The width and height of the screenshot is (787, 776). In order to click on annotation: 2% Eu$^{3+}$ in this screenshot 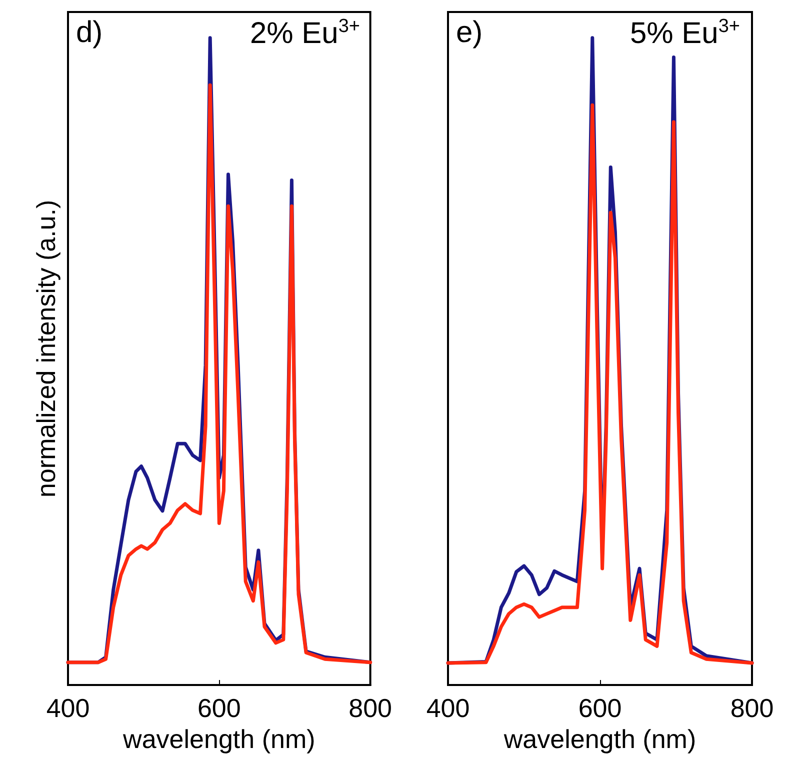, I will do `click(305, 33)`.